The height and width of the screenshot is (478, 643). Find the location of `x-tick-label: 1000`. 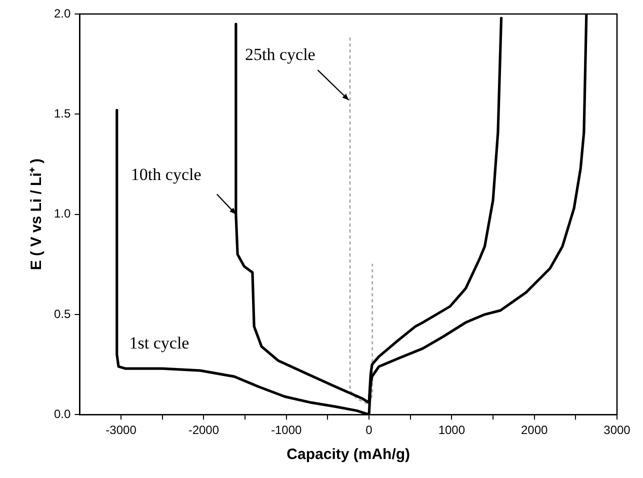

x-tick-label: 1000 is located at coordinates (452, 430).